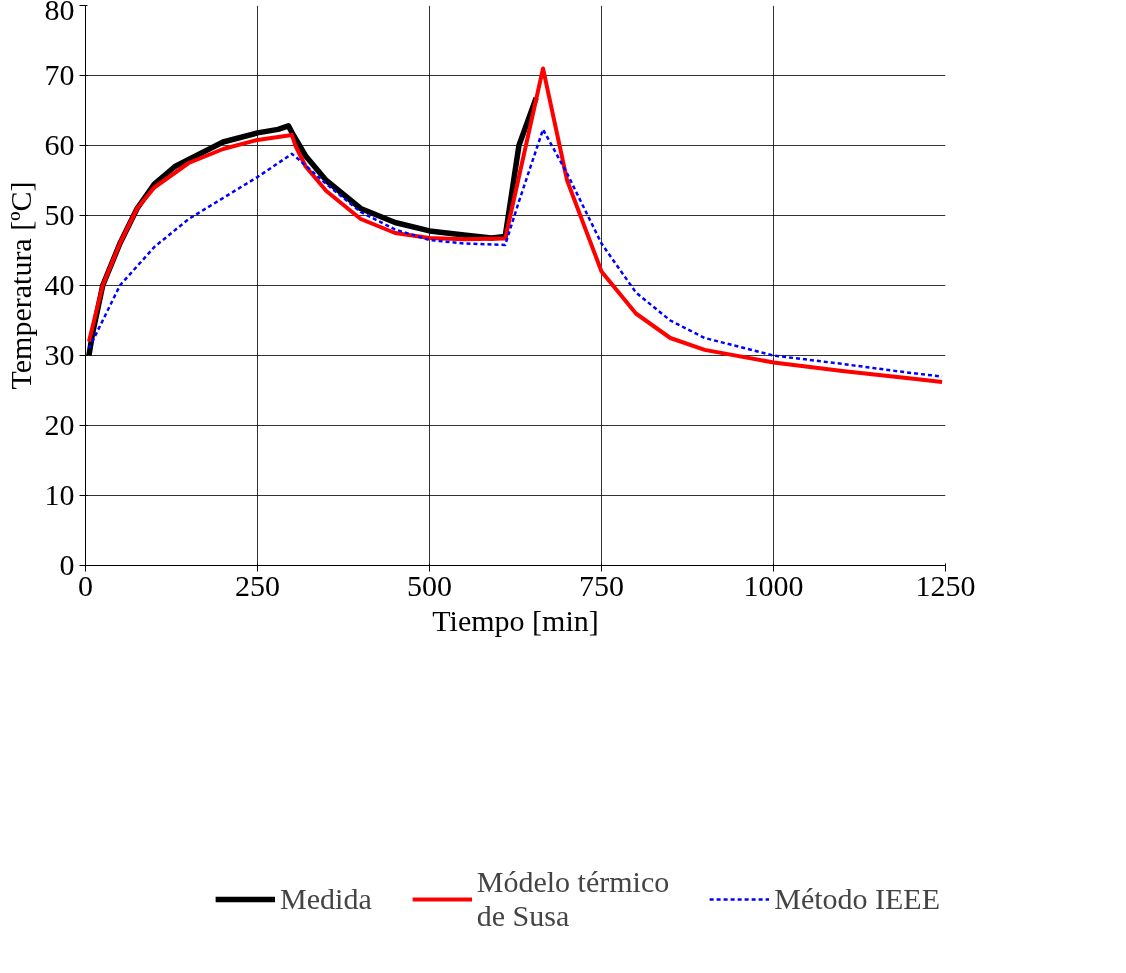 The image size is (1126, 973). Describe the element at coordinates (257, 585) in the screenshot. I see `x-tick-label: 250` at that location.